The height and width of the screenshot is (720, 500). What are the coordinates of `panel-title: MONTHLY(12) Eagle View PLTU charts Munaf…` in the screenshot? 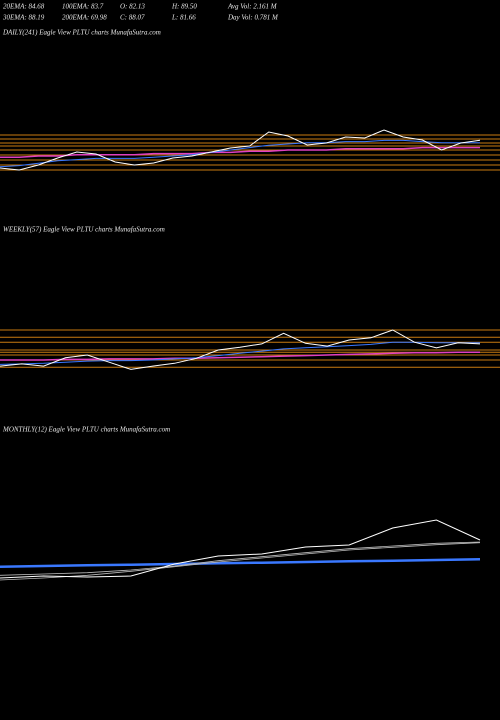 It's located at (86, 430).